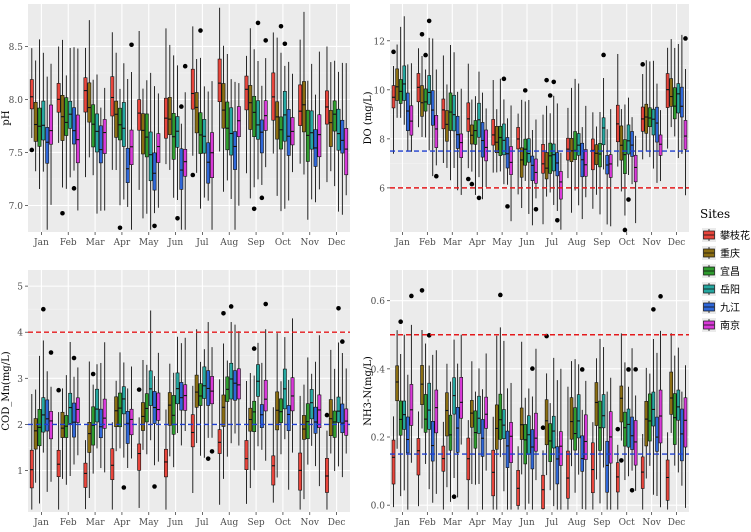 The height and width of the screenshot is (532, 751). Describe the element at coordinates (576, 243) in the screenshot. I see `x-tick-label-aug: Aug` at that location.